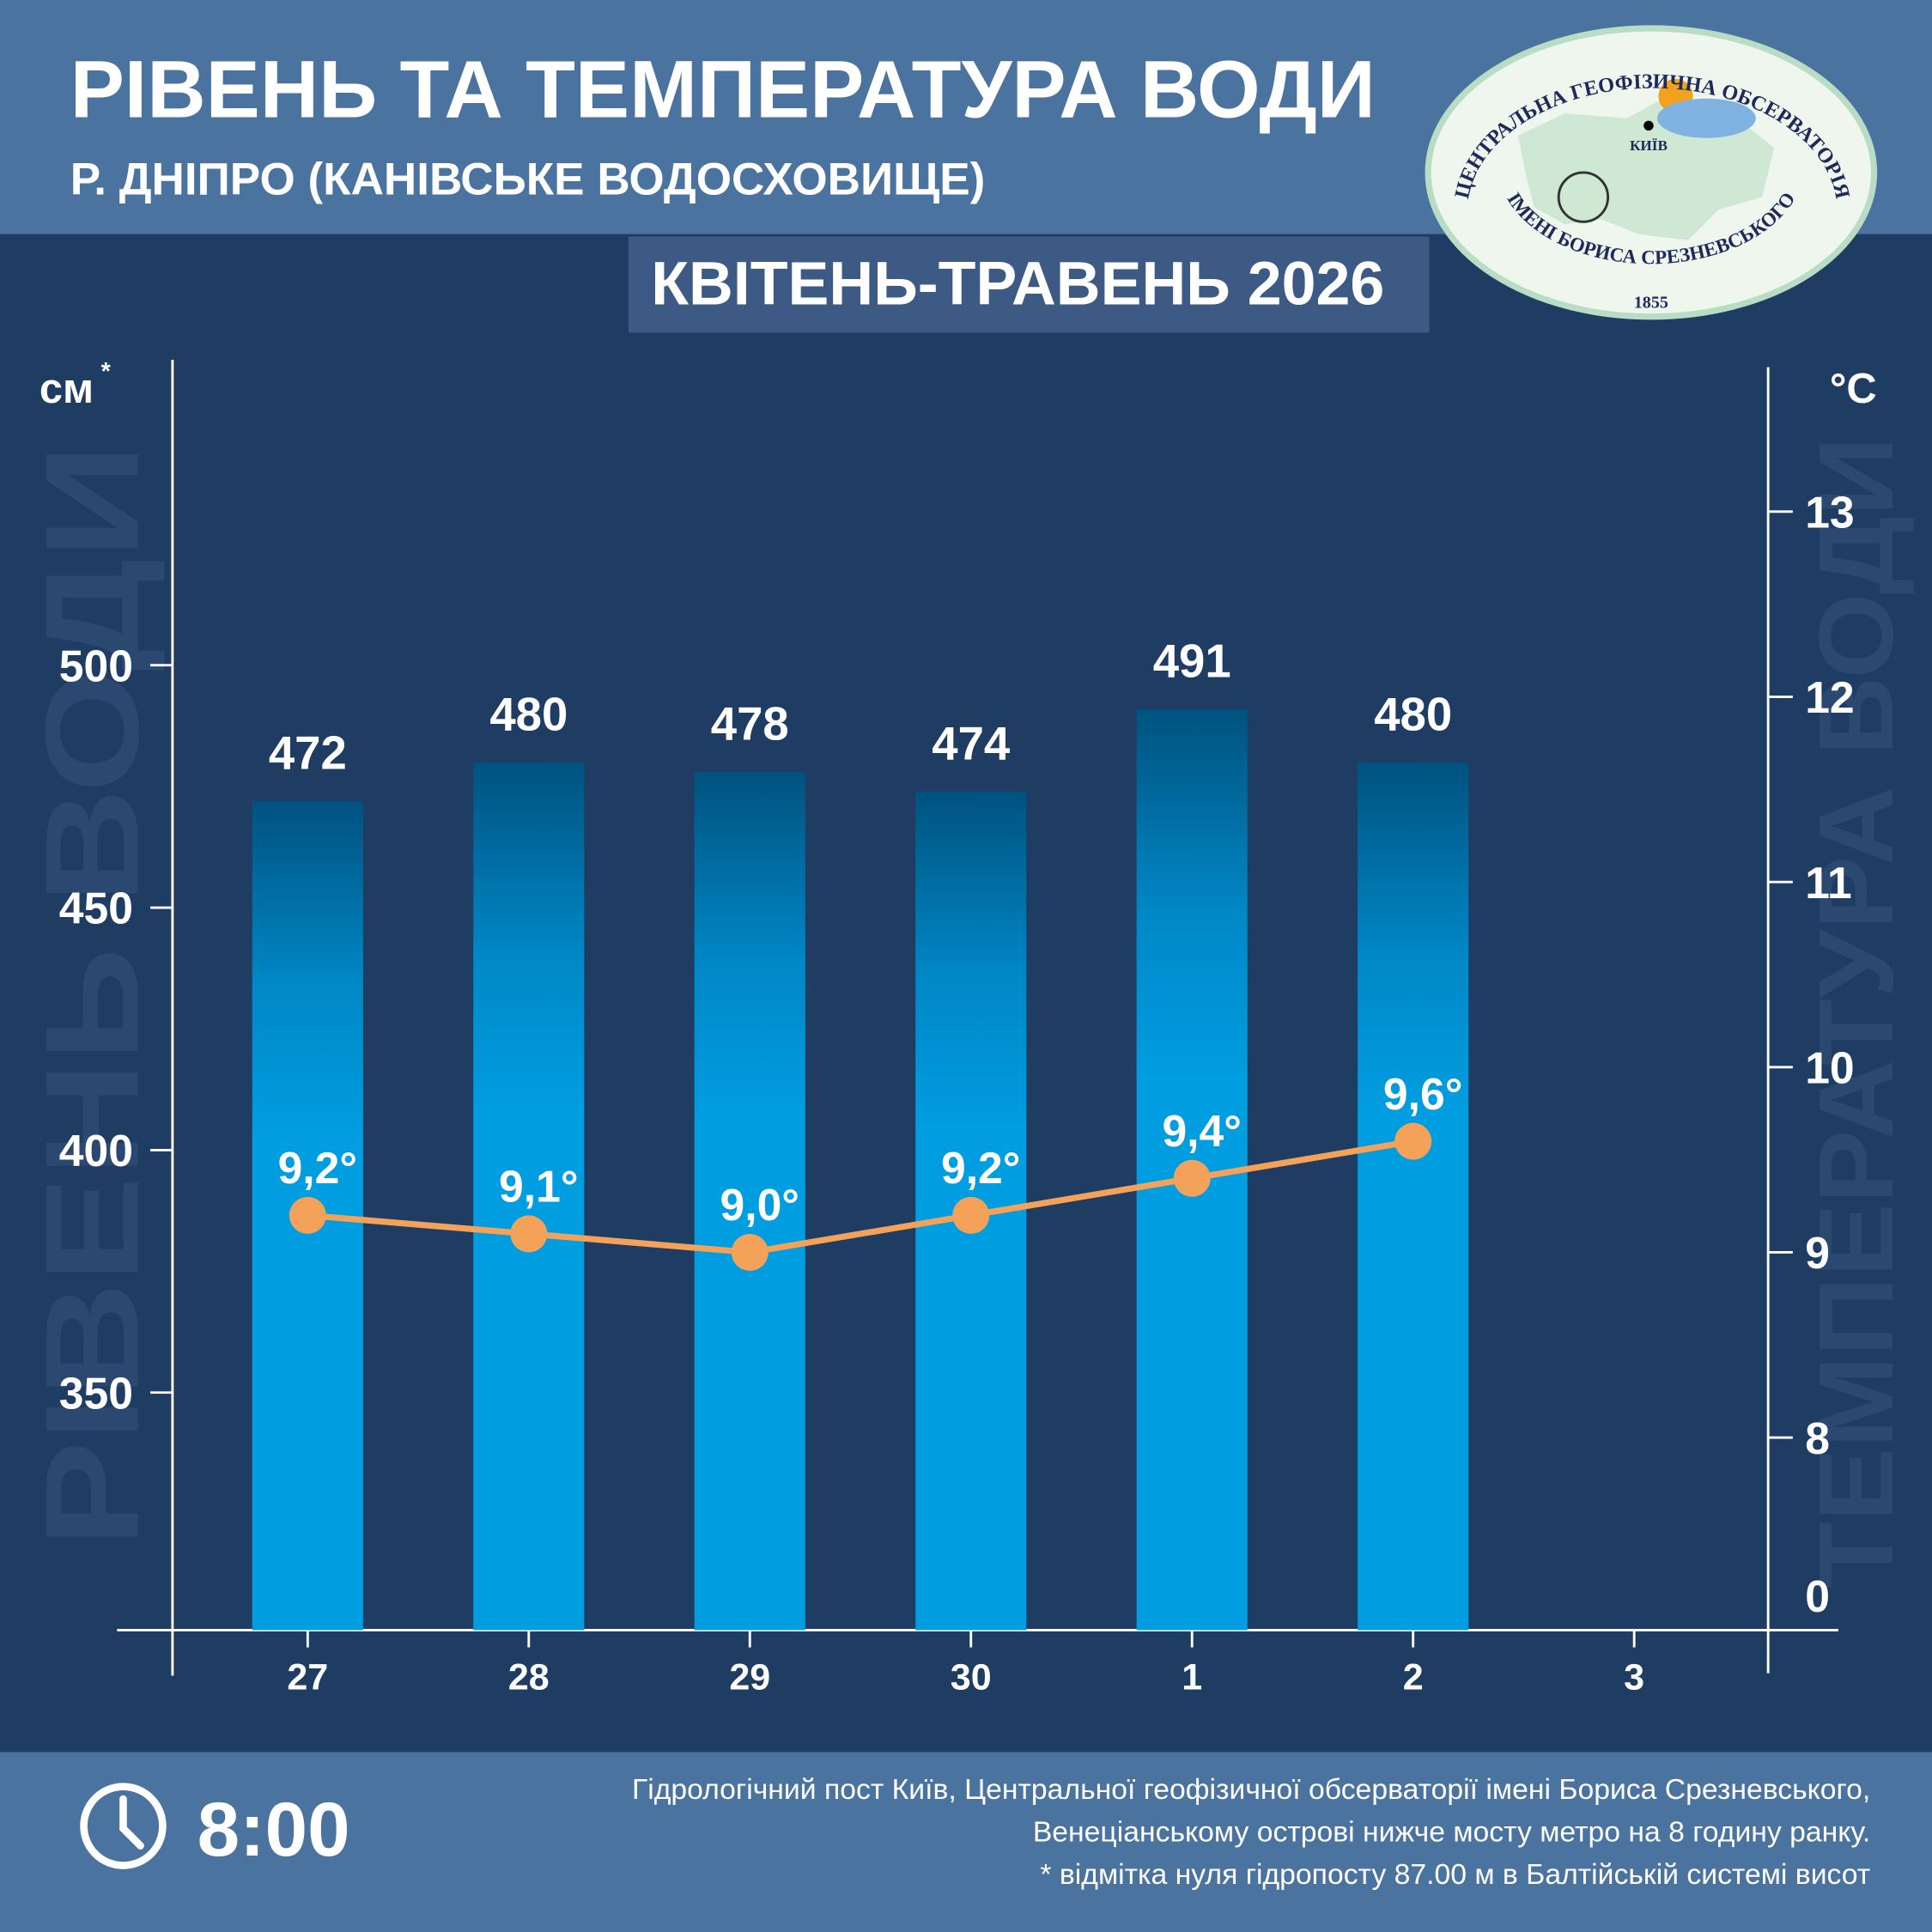 The height and width of the screenshot is (1932, 1932). I want to click on temperature-label: 9,0°, so click(759, 1205).